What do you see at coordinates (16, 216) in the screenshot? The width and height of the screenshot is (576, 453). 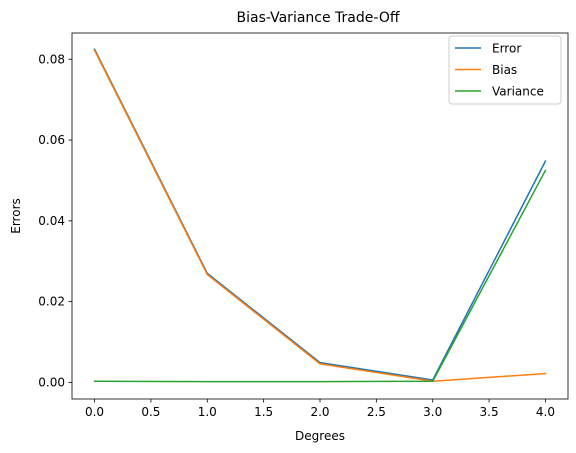 I see `y-axis-label: Errors` at bounding box center [16, 216].